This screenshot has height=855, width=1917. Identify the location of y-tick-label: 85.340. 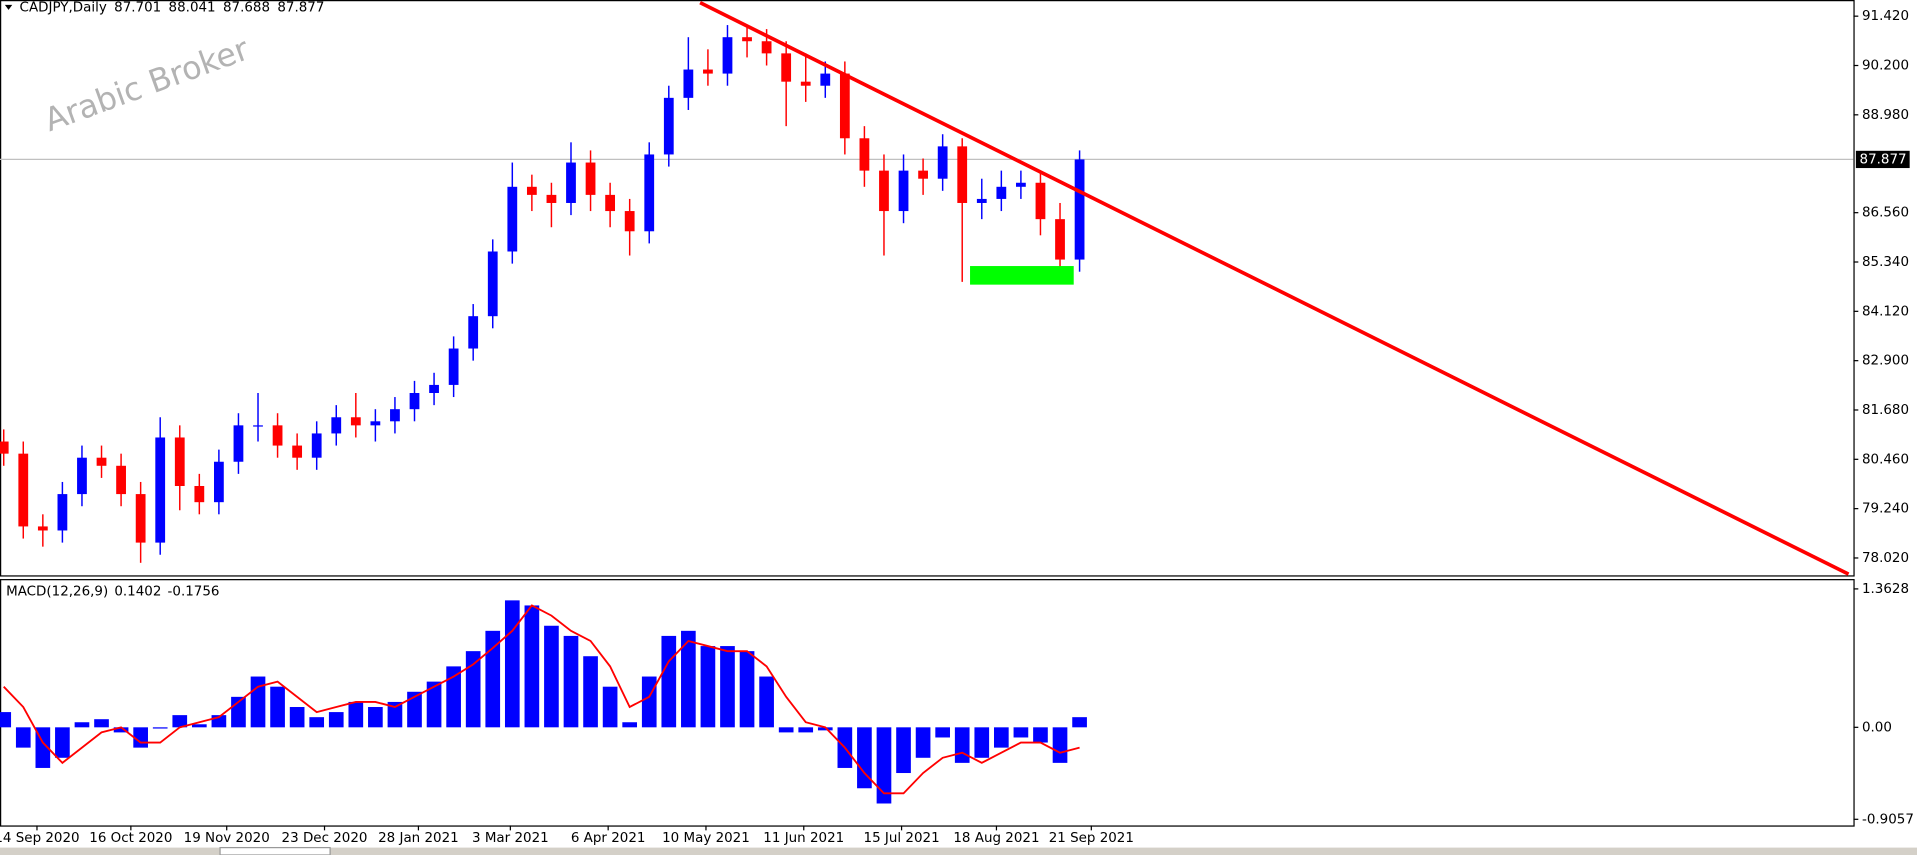
(1885, 262).